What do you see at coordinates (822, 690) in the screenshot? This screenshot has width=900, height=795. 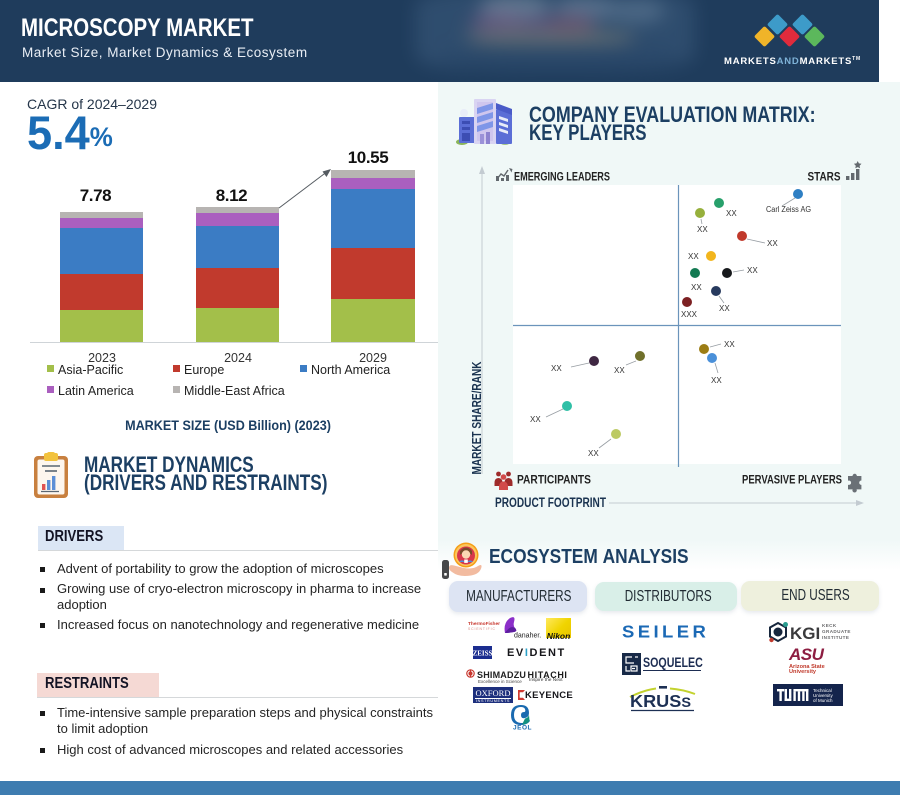 I see `svg-text: Technical` at bounding box center [822, 690].